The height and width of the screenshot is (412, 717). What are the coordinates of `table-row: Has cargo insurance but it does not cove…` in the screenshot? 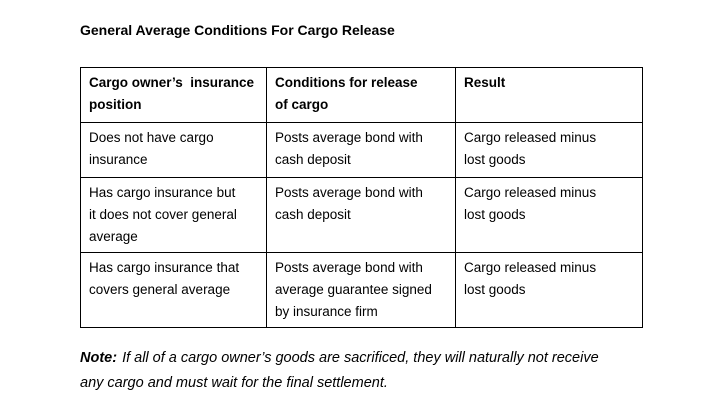 It's located at (361, 215).